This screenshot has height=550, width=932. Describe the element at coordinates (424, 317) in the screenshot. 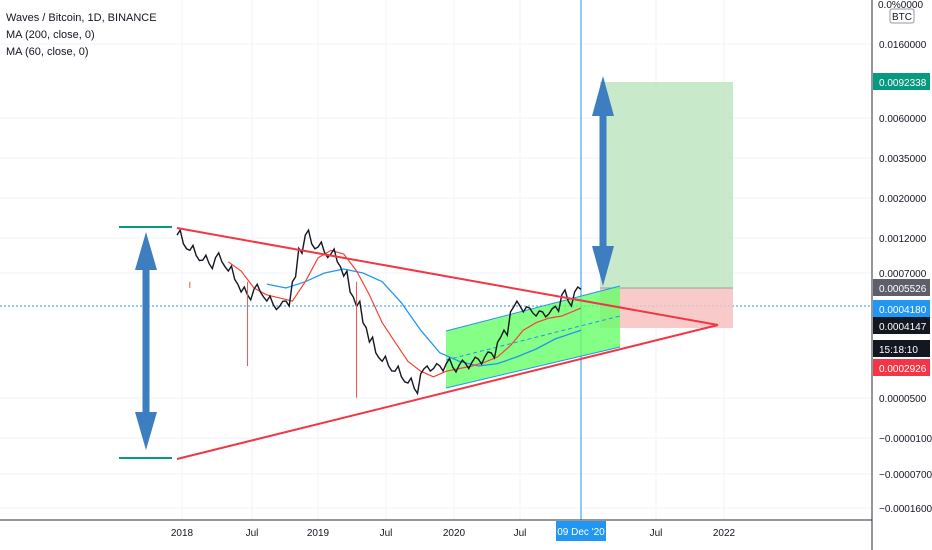

I see `ma60-line` at that location.